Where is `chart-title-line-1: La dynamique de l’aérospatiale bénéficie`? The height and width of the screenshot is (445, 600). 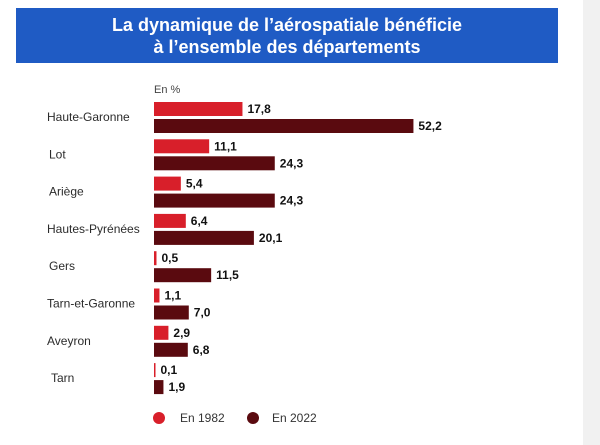
chart-title-line-1: La dynamique de l’aérospatiale bénéficie is located at coordinates (287, 24).